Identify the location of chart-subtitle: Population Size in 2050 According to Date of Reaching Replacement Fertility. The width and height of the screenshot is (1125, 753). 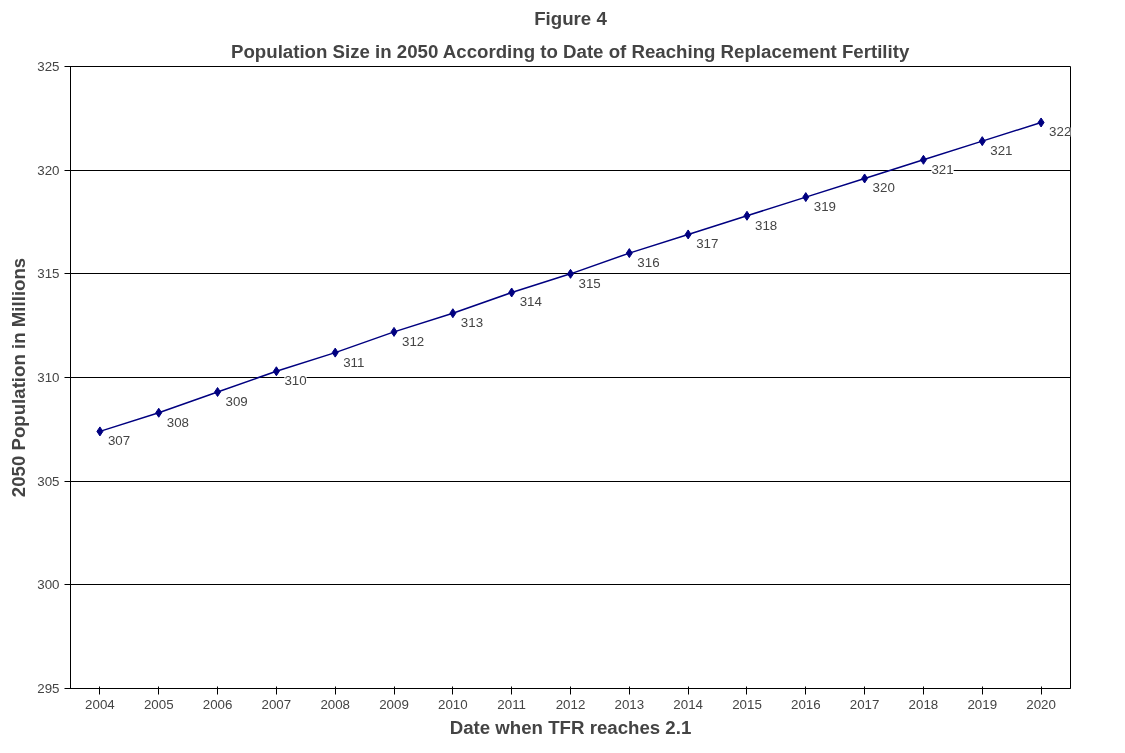
(570, 51).